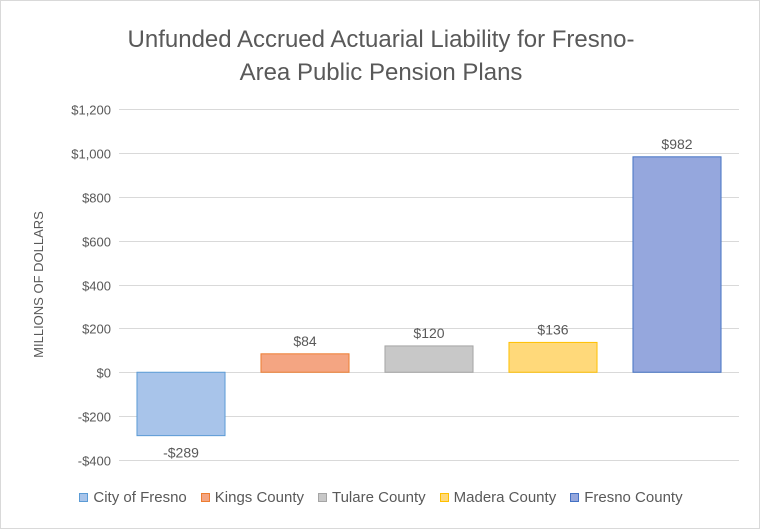 This screenshot has height=529, width=760. Describe the element at coordinates (96, 286) in the screenshot. I see `y-tick-label: $400` at that location.